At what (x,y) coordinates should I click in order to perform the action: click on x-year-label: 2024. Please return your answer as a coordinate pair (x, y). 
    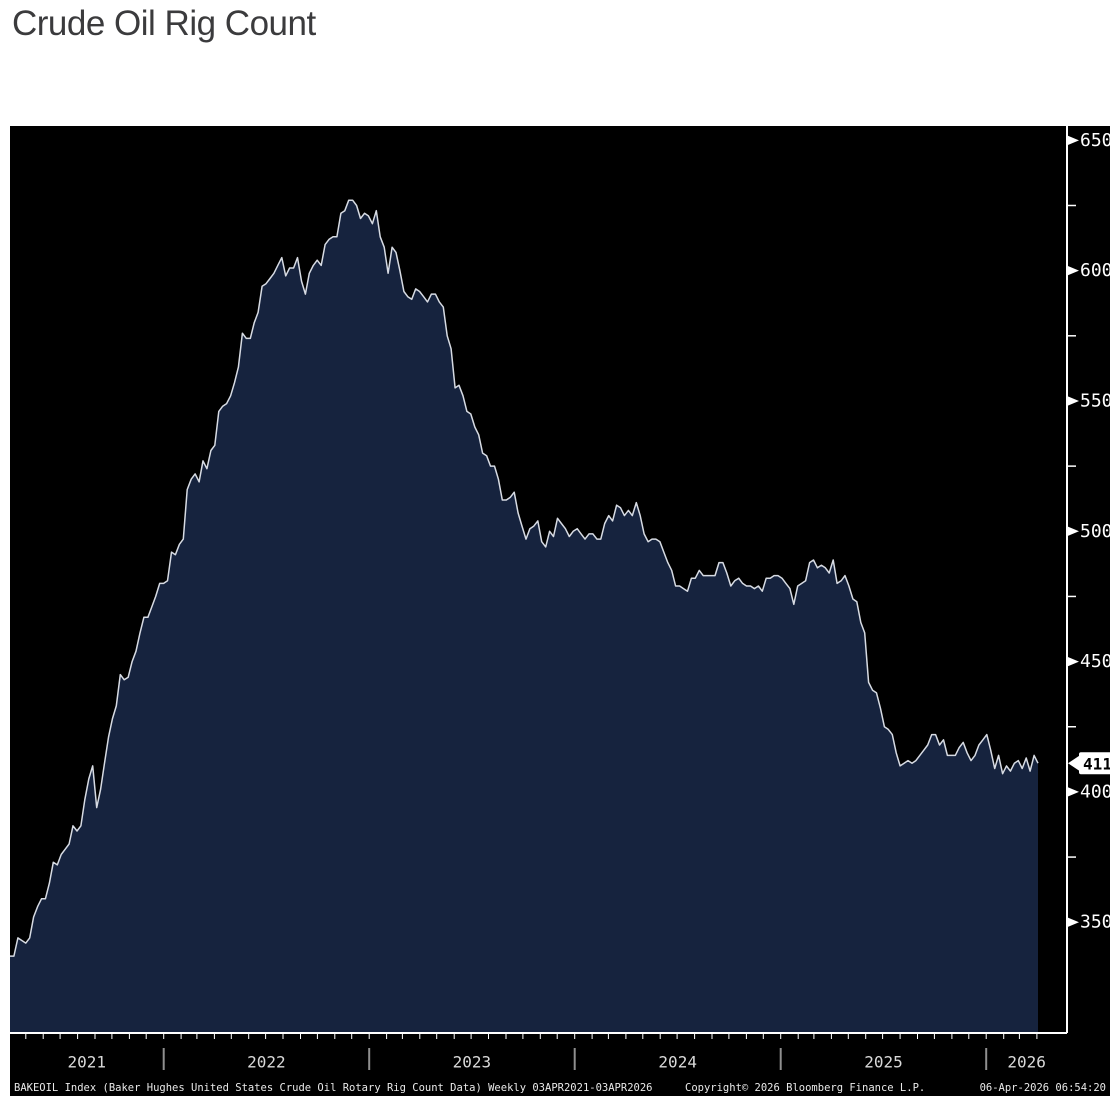
    Looking at the image, I should click on (677, 1062).